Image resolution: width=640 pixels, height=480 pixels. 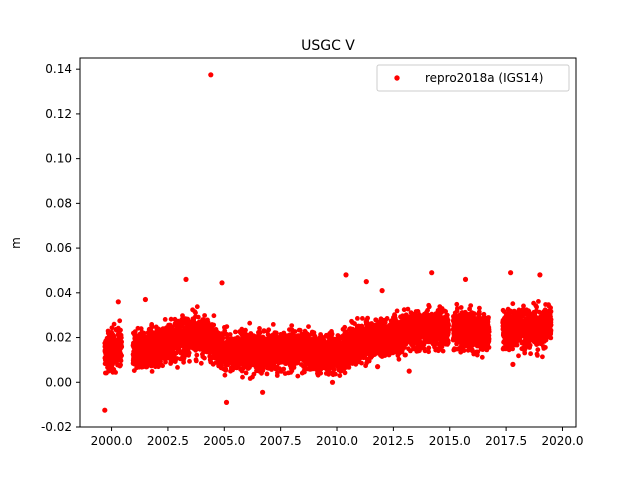 I want to click on y-axis-label: m, so click(x=16, y=243).